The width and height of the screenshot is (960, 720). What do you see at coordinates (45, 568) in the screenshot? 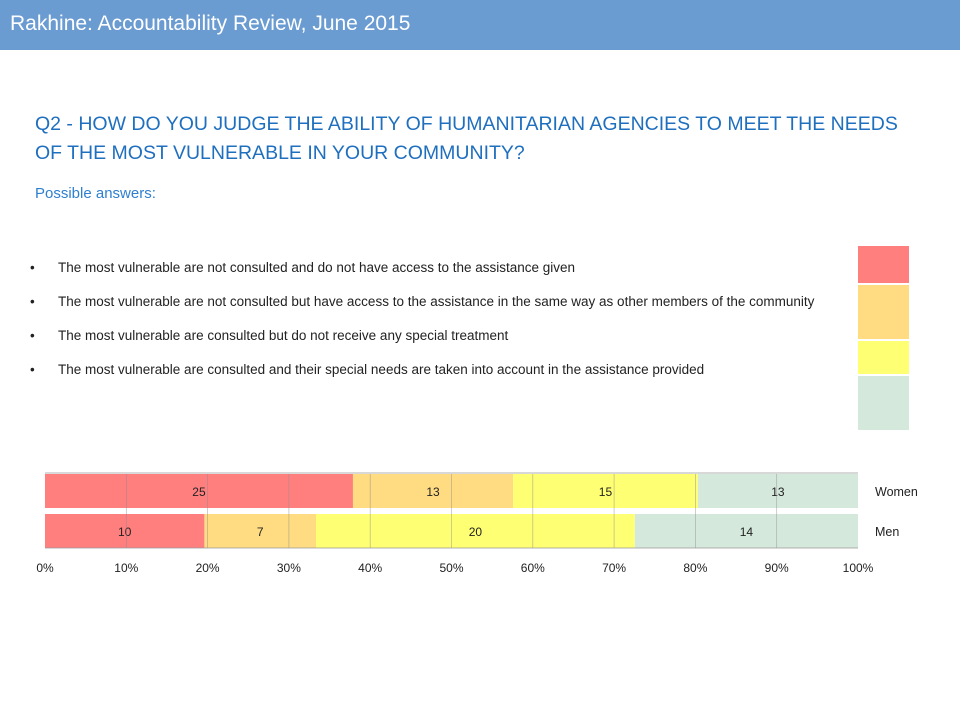
I see `x-tick-label: 0%` at bounding box center [45, 568].